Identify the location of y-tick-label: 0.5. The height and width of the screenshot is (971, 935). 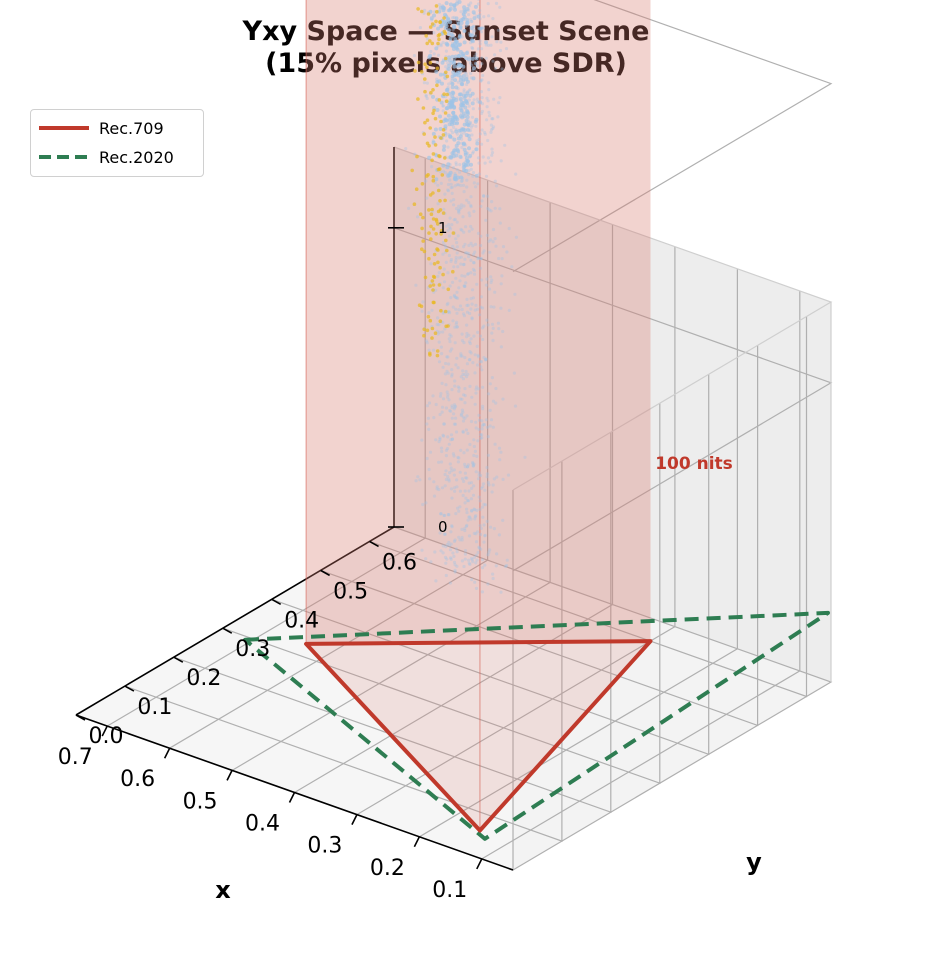
(350, 591).